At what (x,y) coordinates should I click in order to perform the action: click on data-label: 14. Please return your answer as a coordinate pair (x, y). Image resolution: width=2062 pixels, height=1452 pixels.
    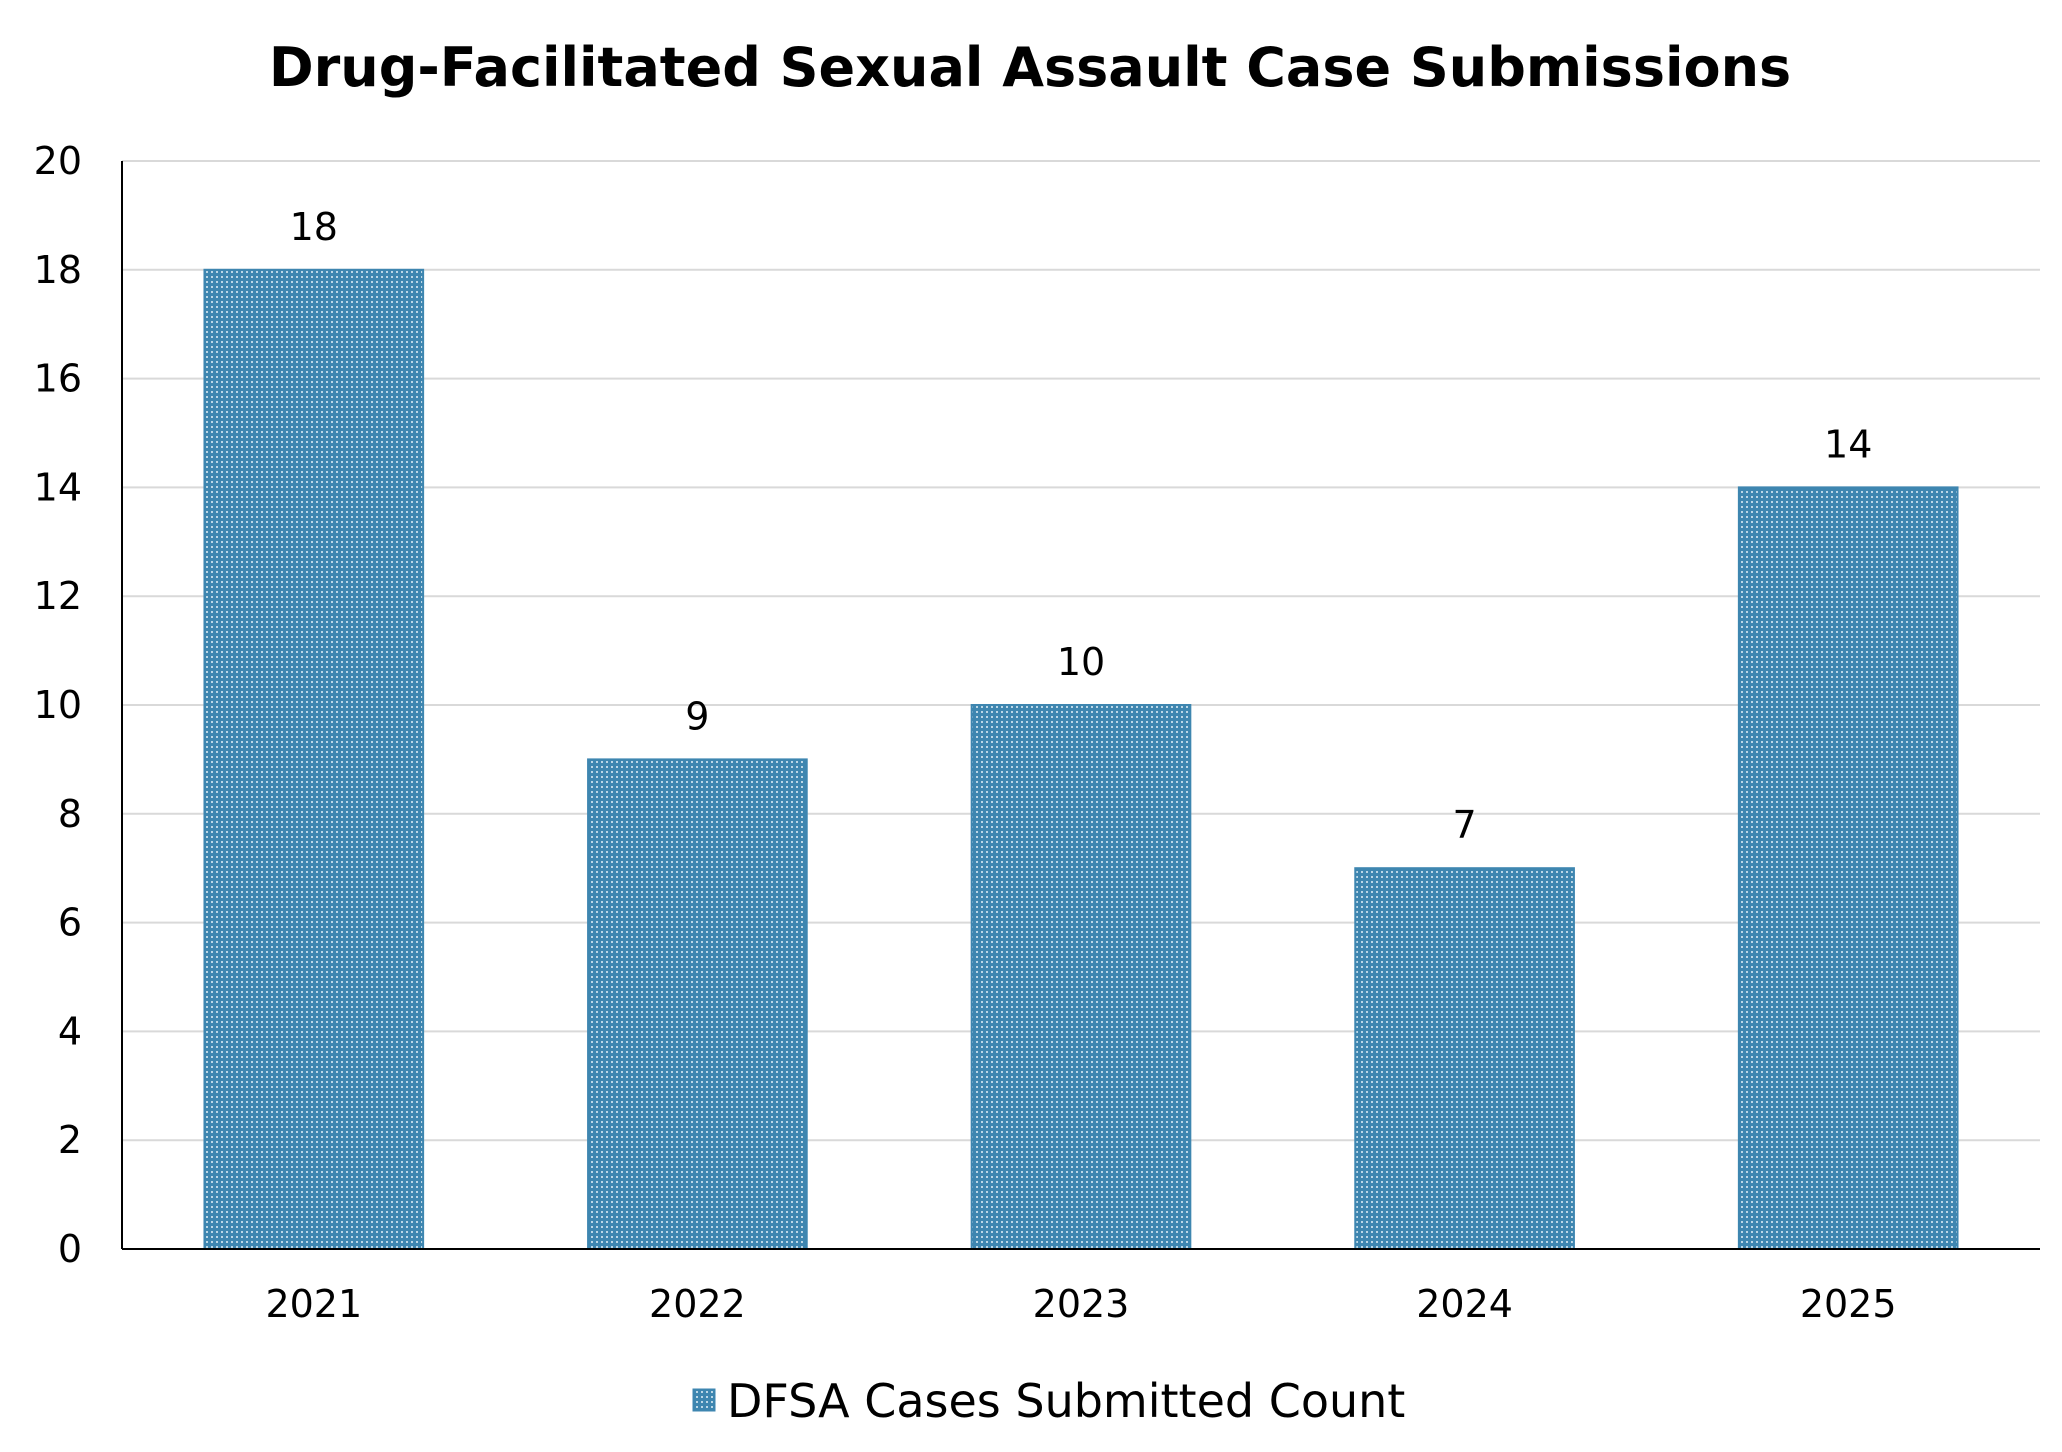
    Looking at the image, I should click on (1848, 444).